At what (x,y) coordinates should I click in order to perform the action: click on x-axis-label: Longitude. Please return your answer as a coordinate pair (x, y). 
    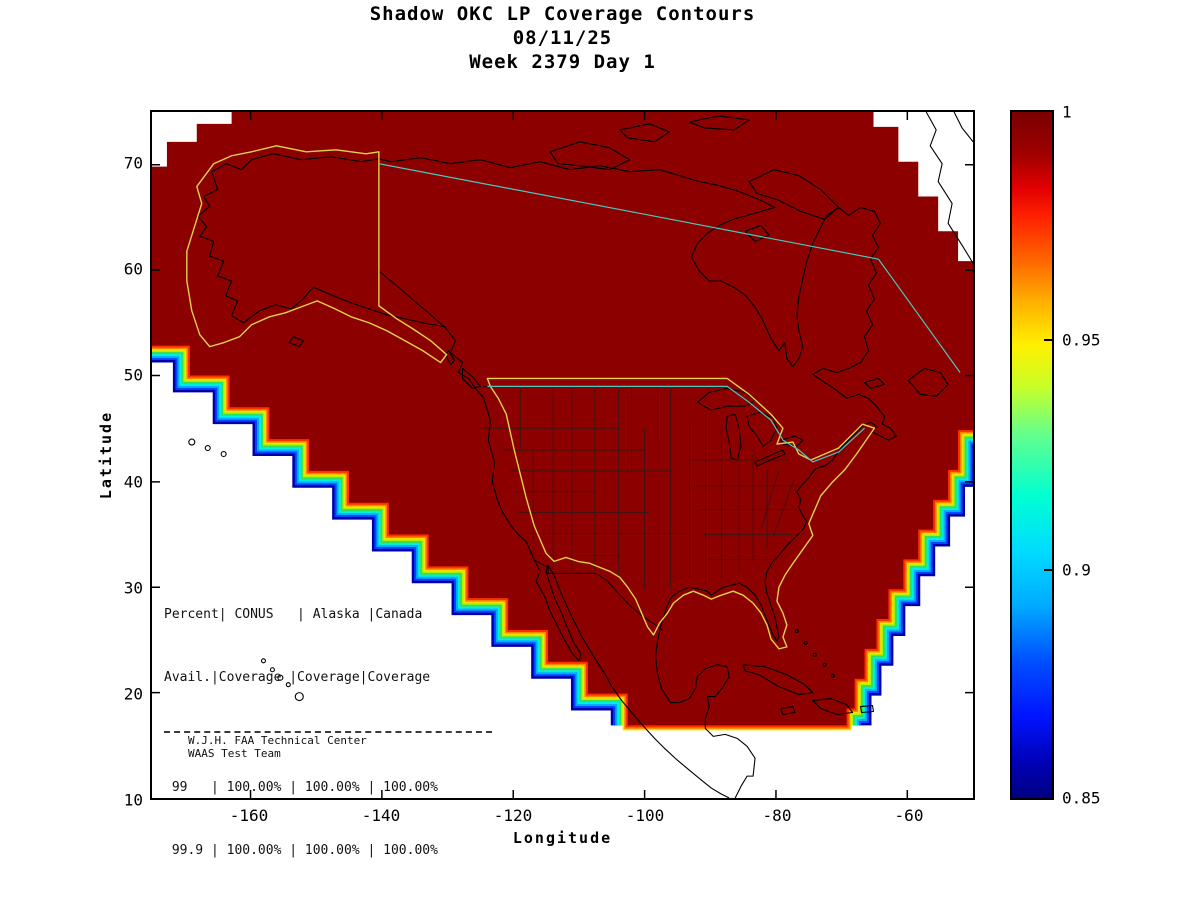
    Looking at the image, I should click on (562, 838).